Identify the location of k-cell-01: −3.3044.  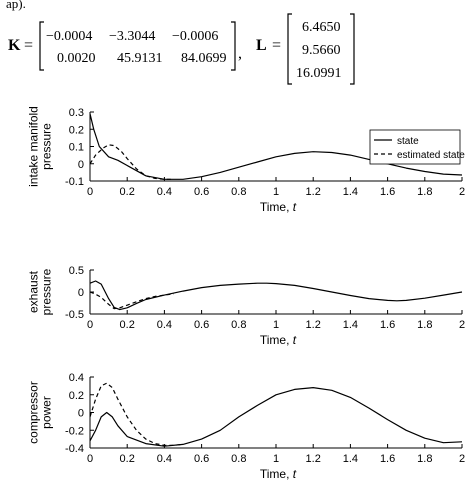
(132, 36).